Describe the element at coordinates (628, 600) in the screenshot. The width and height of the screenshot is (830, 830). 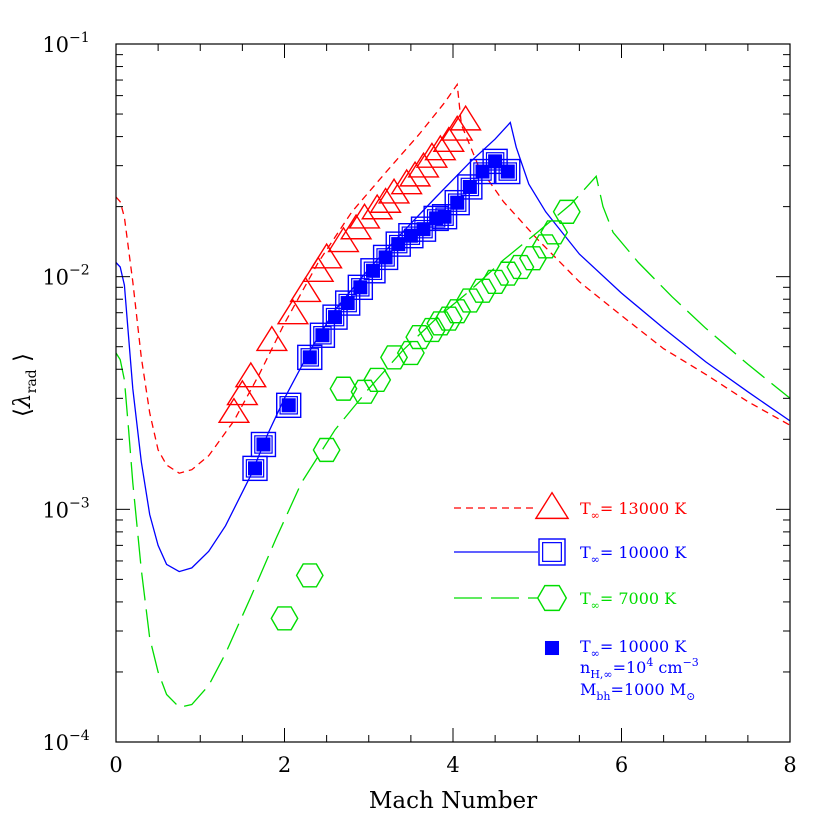
I see `legend-label-t7000: T∞= 7000 K` at that location.